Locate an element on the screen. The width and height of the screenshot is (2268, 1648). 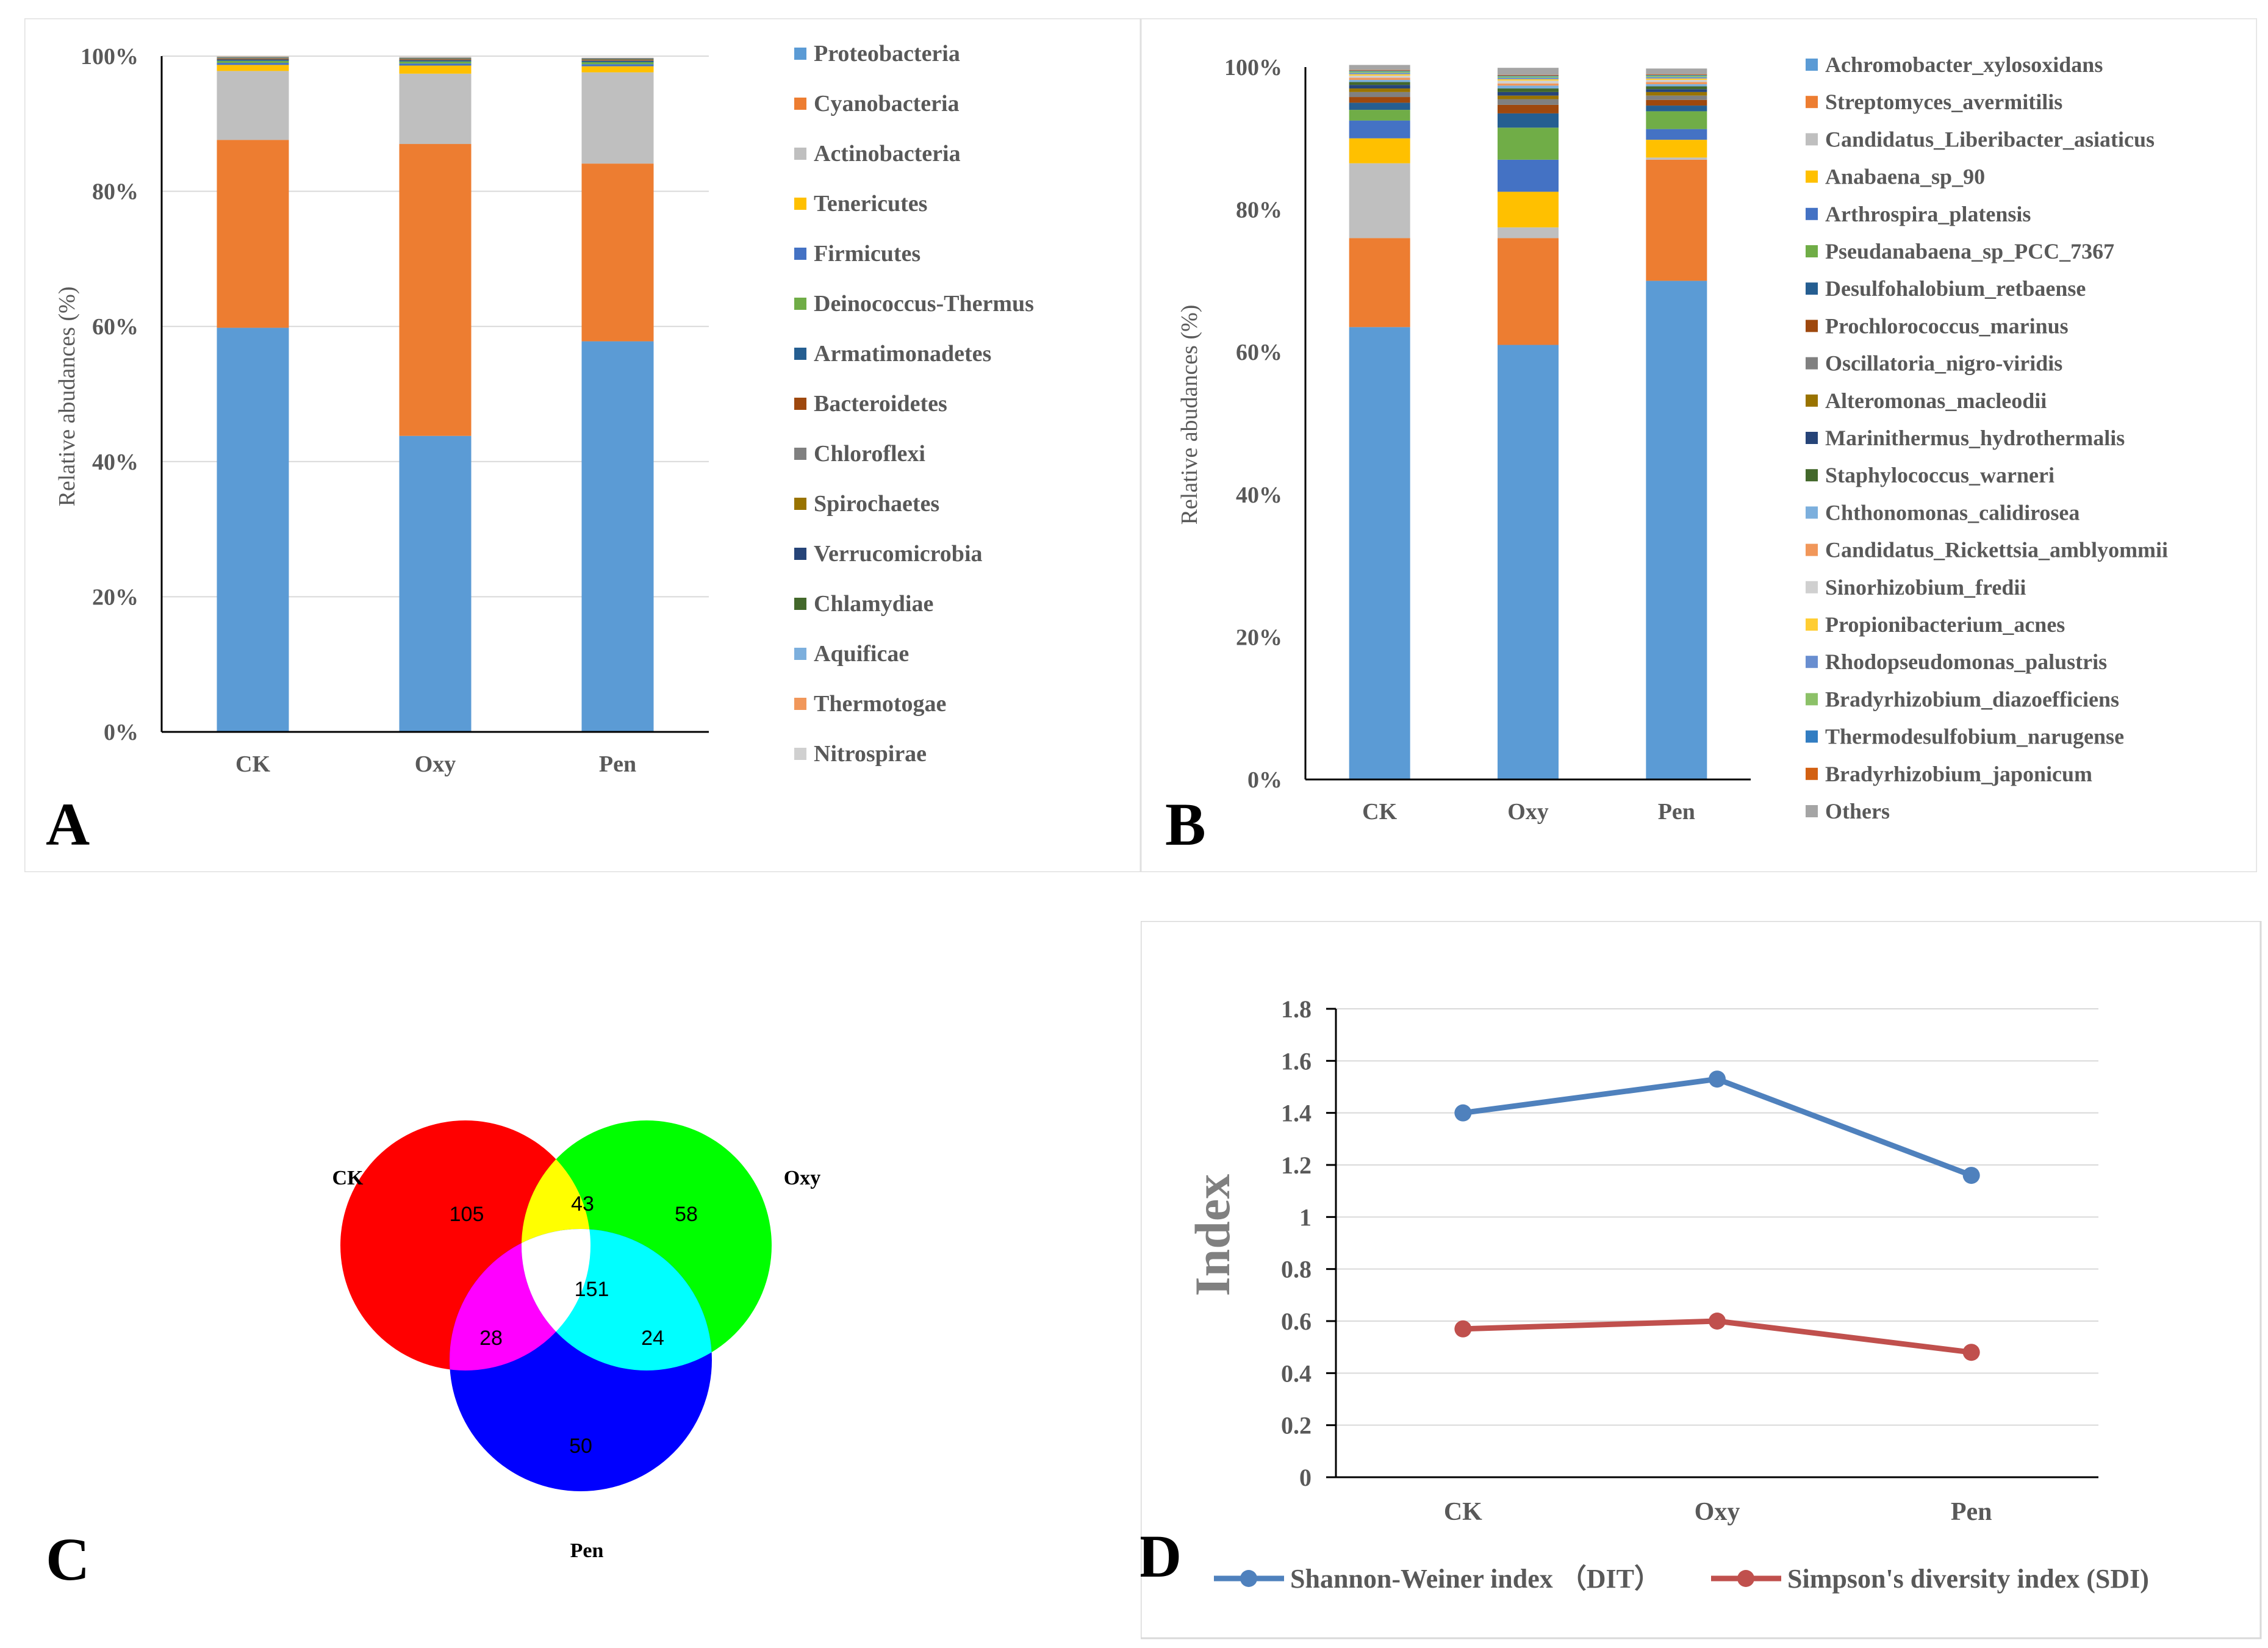
chart-b-bar-ck-arthrospira-platensis is located at coordinates (1379, 129).